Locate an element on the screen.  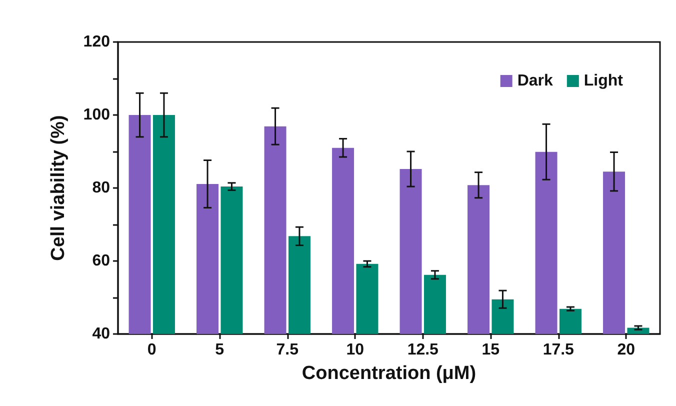
x-tick-label: 0 is located at coordinates (151, 350).